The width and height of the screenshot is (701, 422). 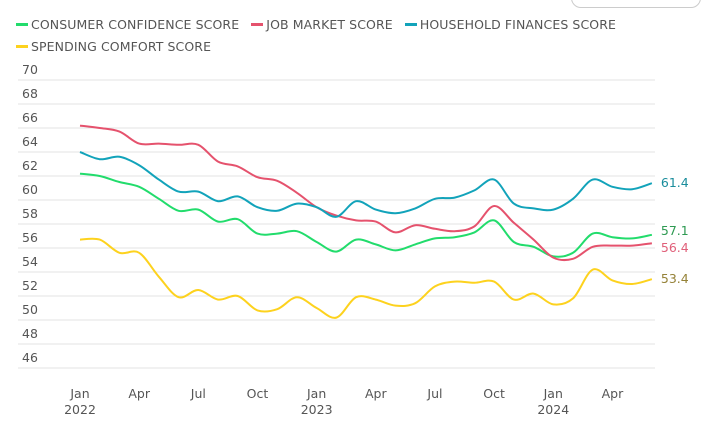 What do you see at coordinates (675, 230) in the screenshot?
I see `end-value-label: 57.1` at bounding box center [675, 230].